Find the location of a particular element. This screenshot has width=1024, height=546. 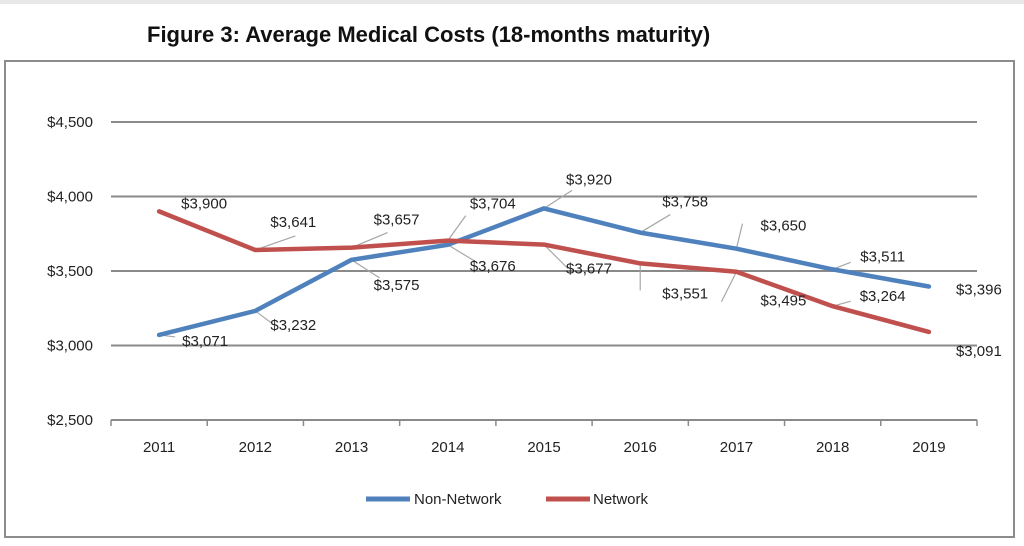

x-tick-label: 2018 is located at coordinates (832, 447).